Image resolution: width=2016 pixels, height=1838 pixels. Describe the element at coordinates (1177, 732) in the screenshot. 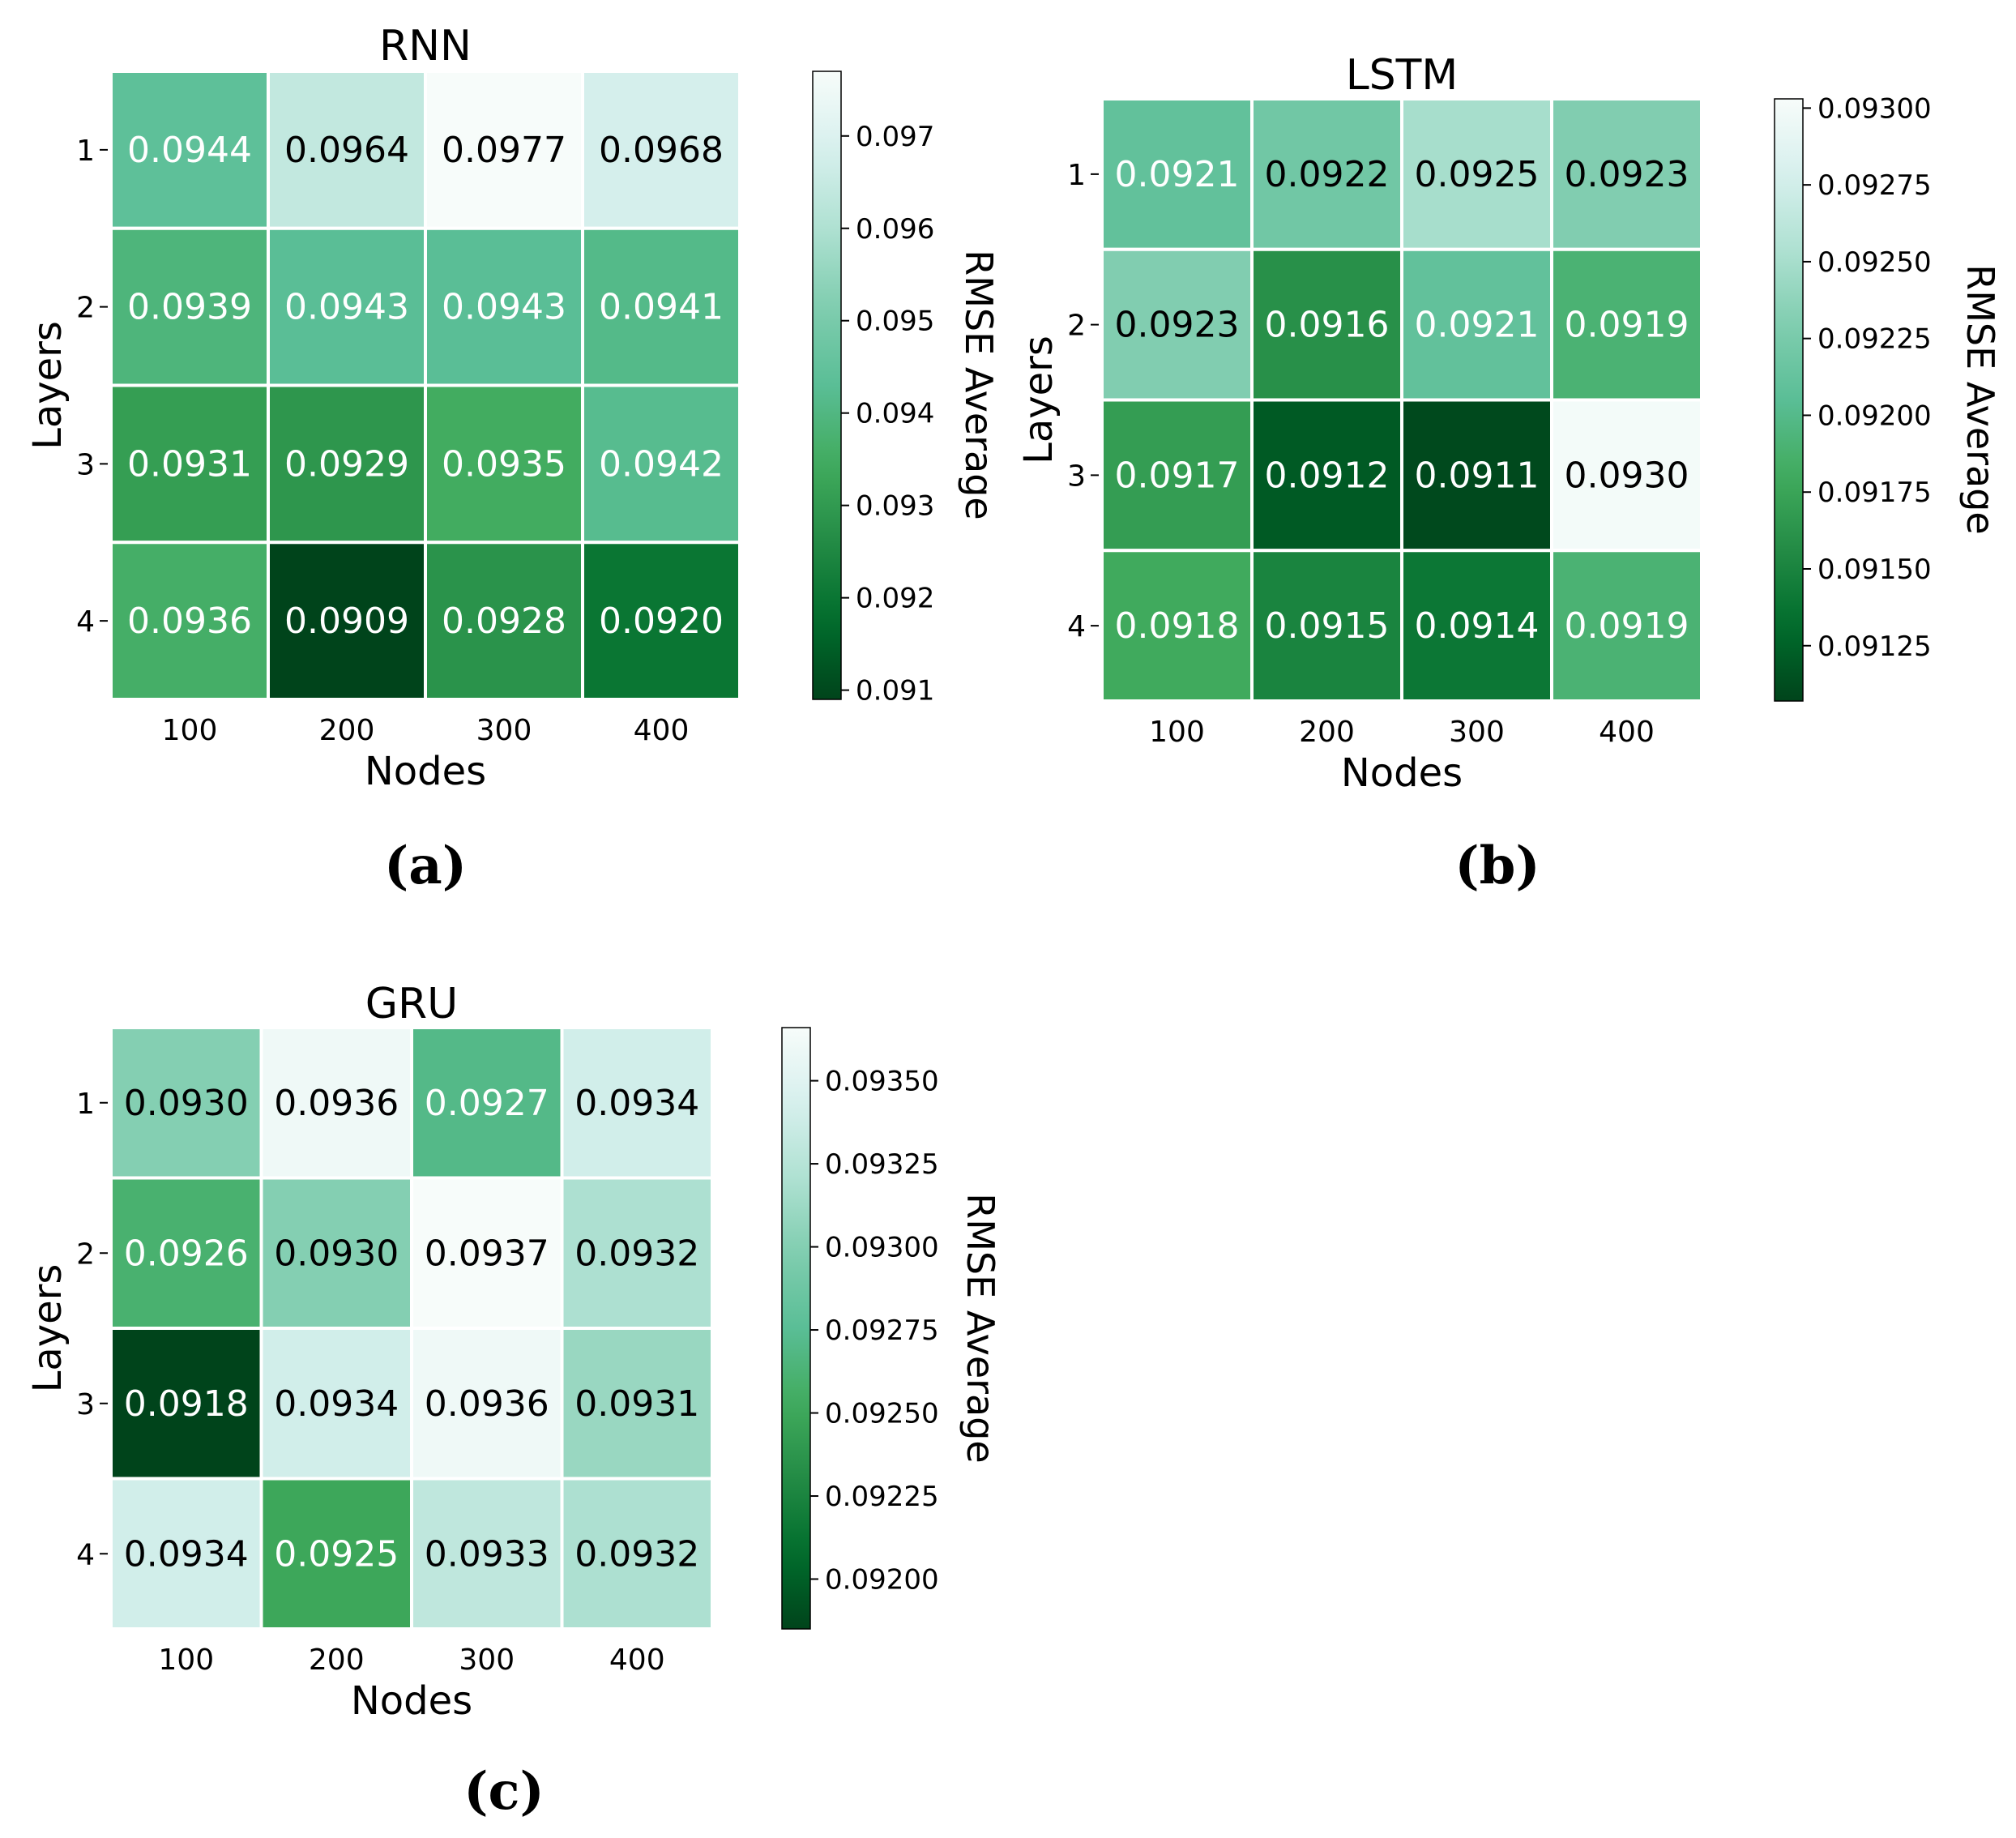

I see `x-tick-label-100: 100` at that location.